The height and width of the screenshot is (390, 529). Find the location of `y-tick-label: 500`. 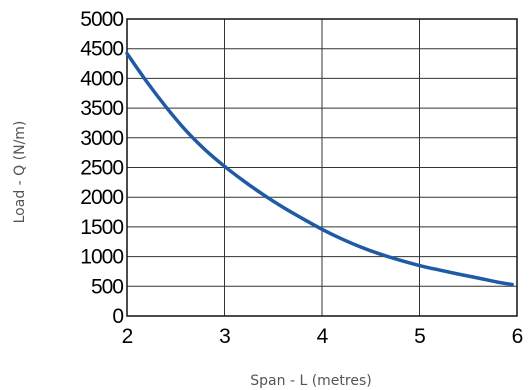

y-tick-label: 500 is located at coordinates (107, 286).